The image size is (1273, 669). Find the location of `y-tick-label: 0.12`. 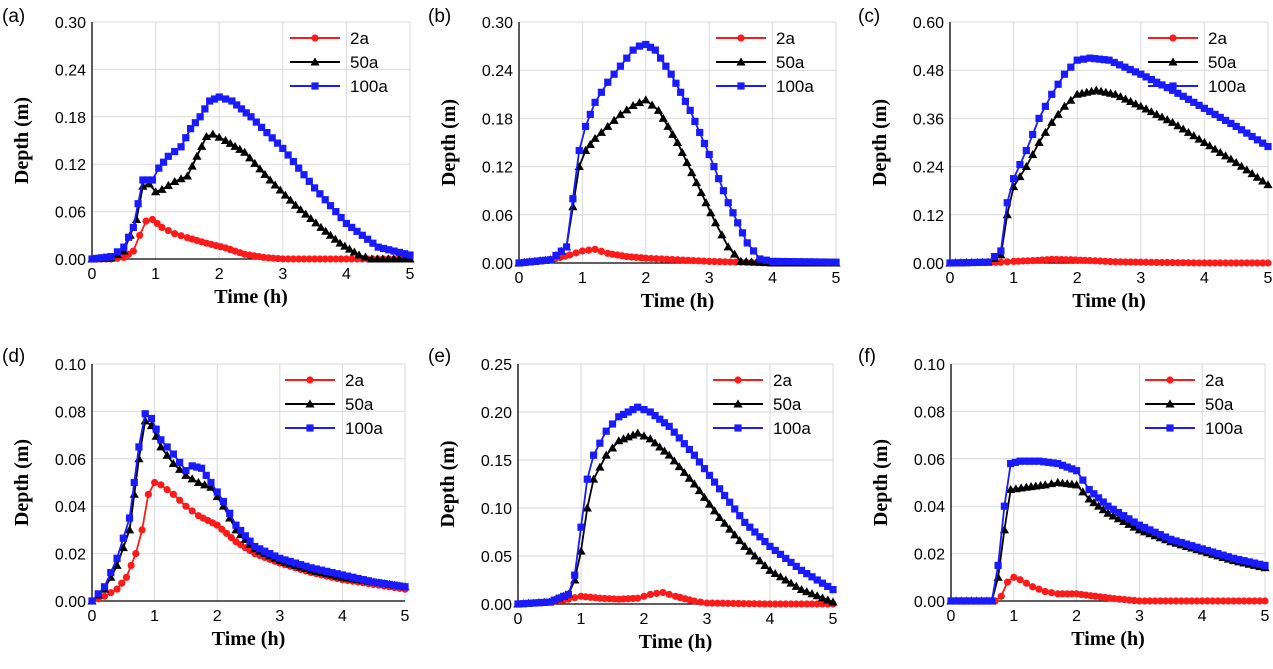

y-tick-label: 0.12 is located at coordinates (497, 168).